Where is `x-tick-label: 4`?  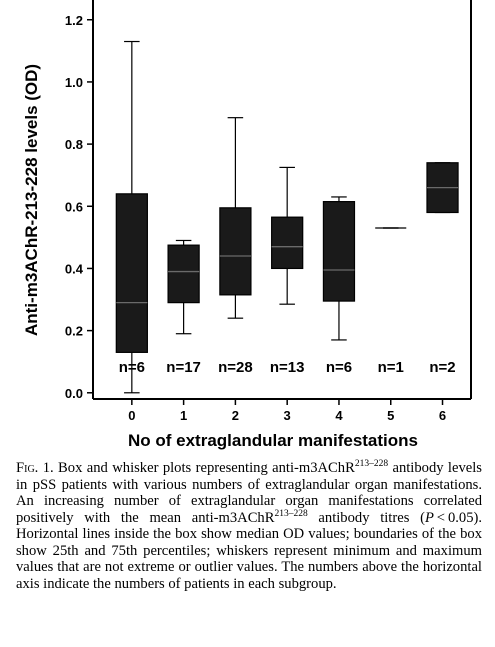 x-tick-label: 4 is located at coordinates (339, 415).